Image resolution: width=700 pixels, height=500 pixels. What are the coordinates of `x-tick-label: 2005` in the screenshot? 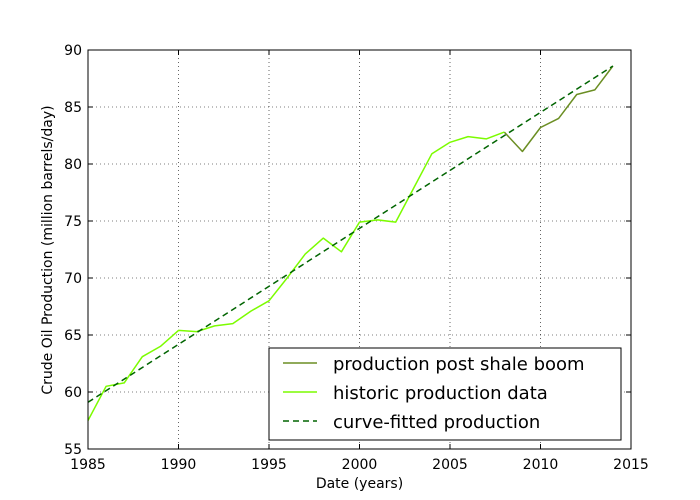 It's located at (450, 465).